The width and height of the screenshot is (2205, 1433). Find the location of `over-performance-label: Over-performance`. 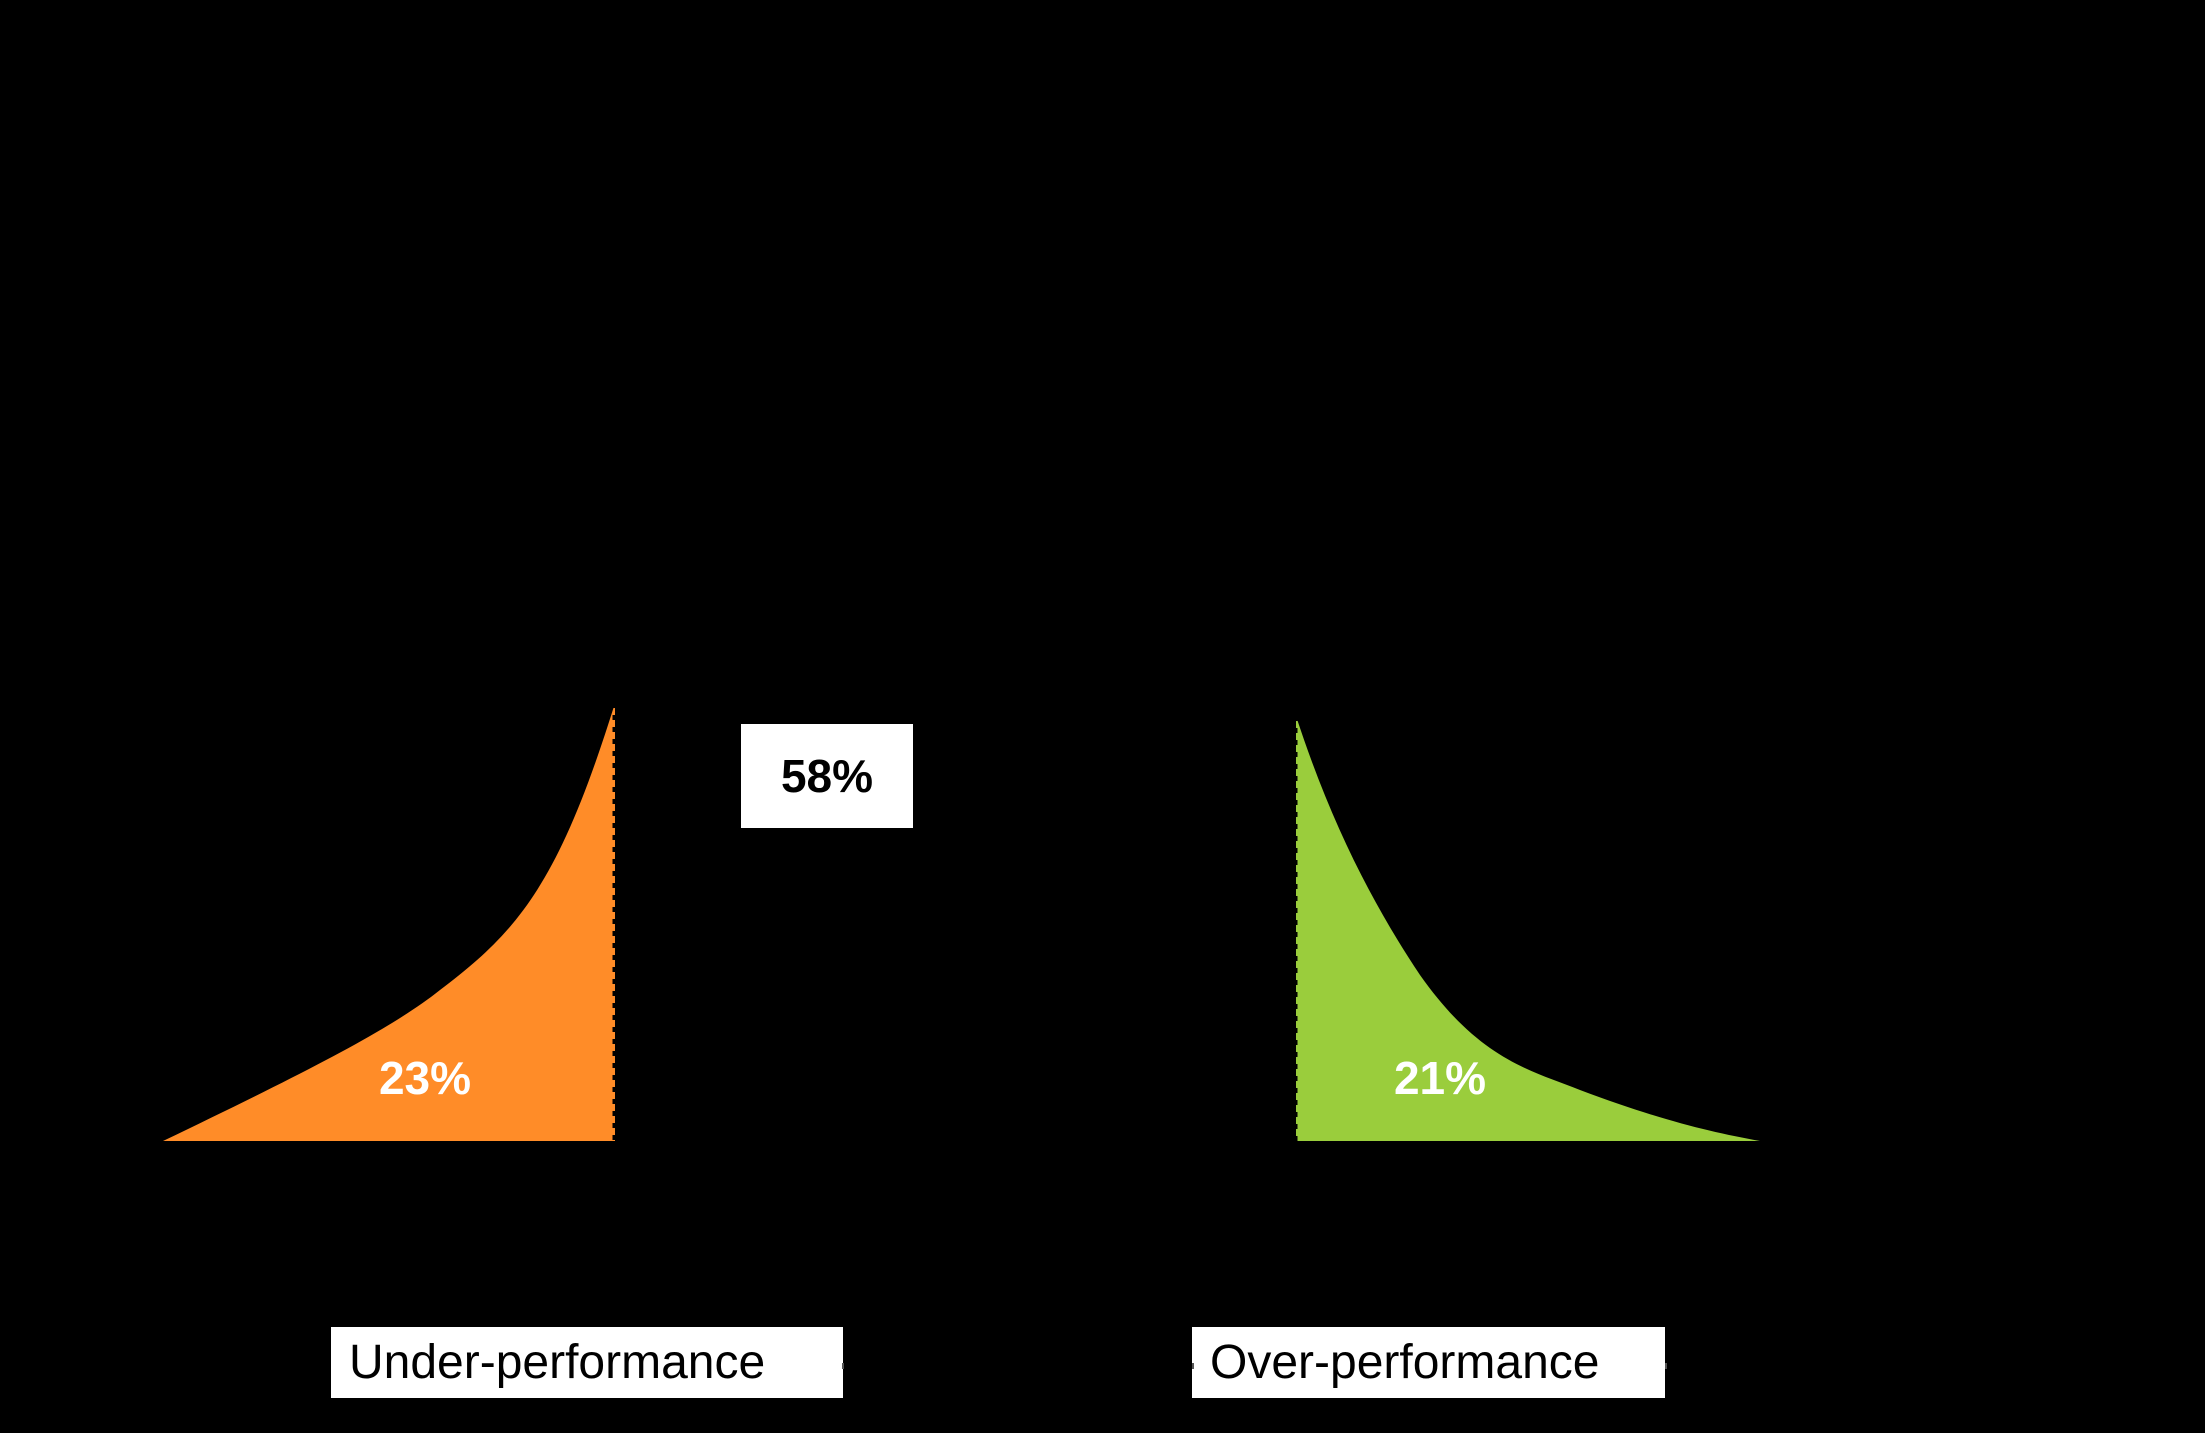

over-performance-label: Over-performance is located at coordinates (1405, 1362).